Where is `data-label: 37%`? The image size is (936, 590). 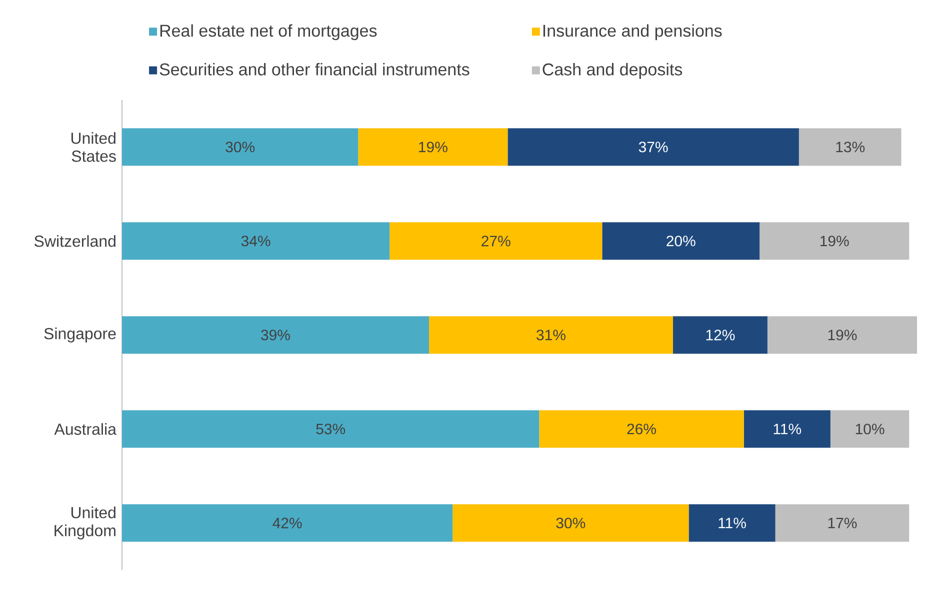 data-label: 37% is located at coordinates (653, 147).